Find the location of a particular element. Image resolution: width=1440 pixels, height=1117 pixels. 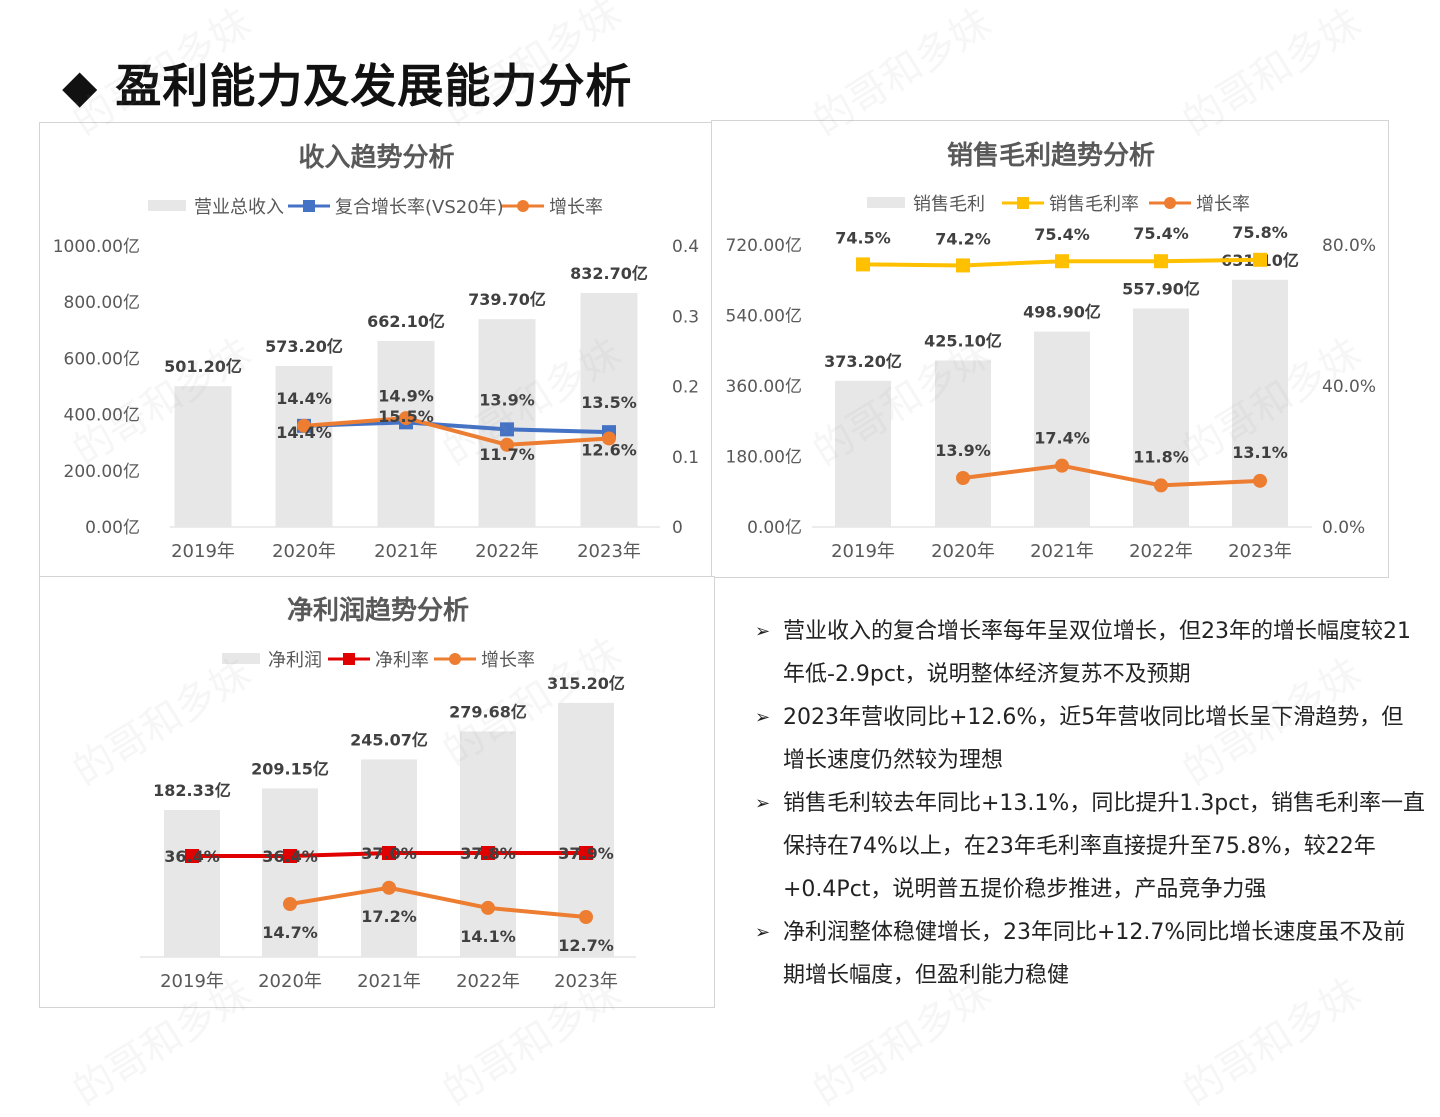

bar-data-label: 182.33亿 is located at coordinates (192, 790).